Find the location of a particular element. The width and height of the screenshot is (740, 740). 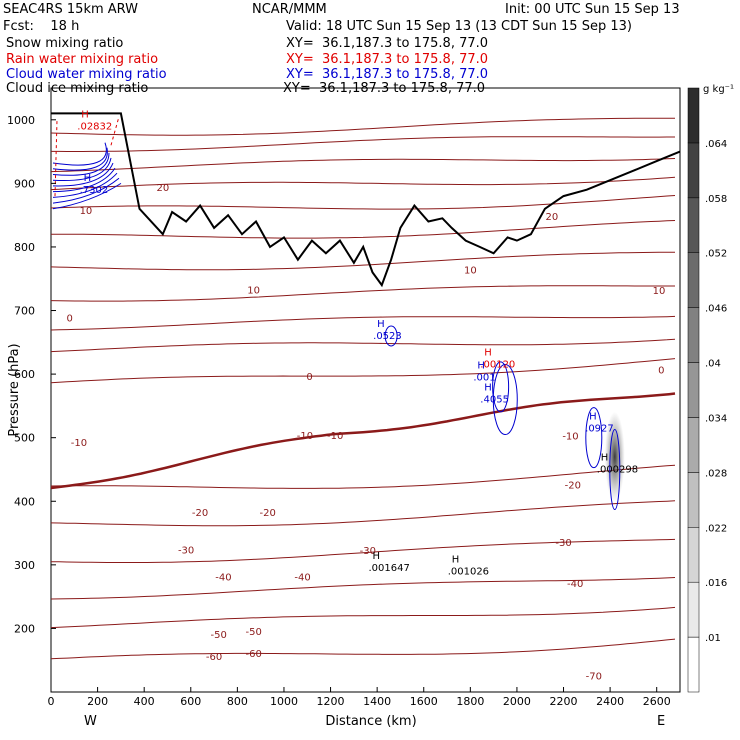

x-tick-label: 2000 is located at coordinates (517, 701).